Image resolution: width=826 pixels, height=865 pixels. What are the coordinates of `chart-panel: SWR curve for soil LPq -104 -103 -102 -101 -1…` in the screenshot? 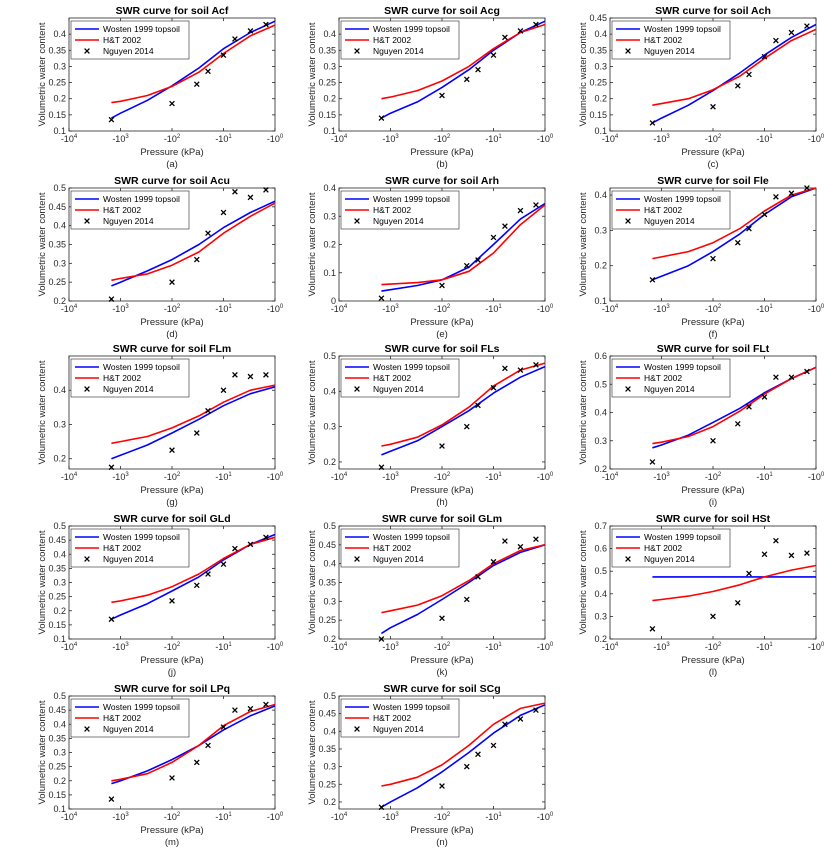 It's located at (160, 765).